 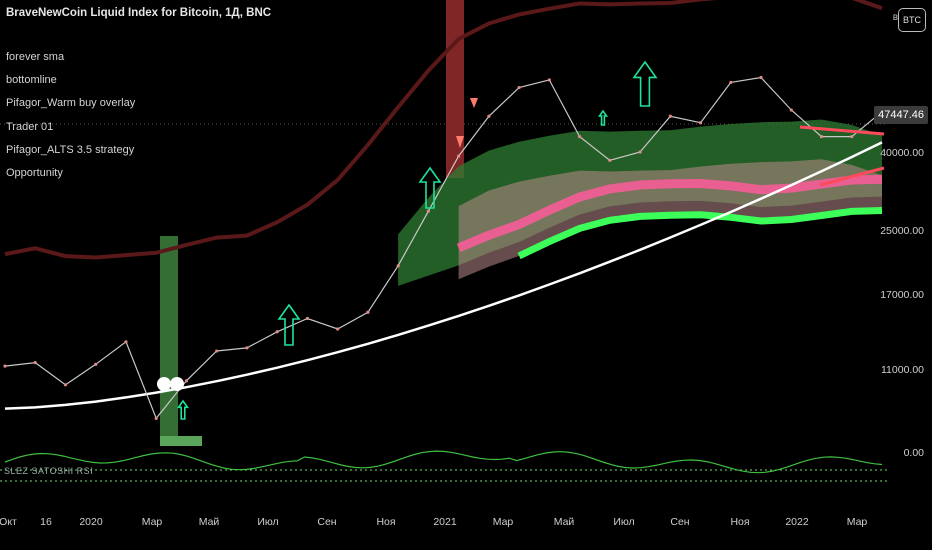 I want to click on legend-item-opportunity: Opportunity, so click(x=34, y=173).